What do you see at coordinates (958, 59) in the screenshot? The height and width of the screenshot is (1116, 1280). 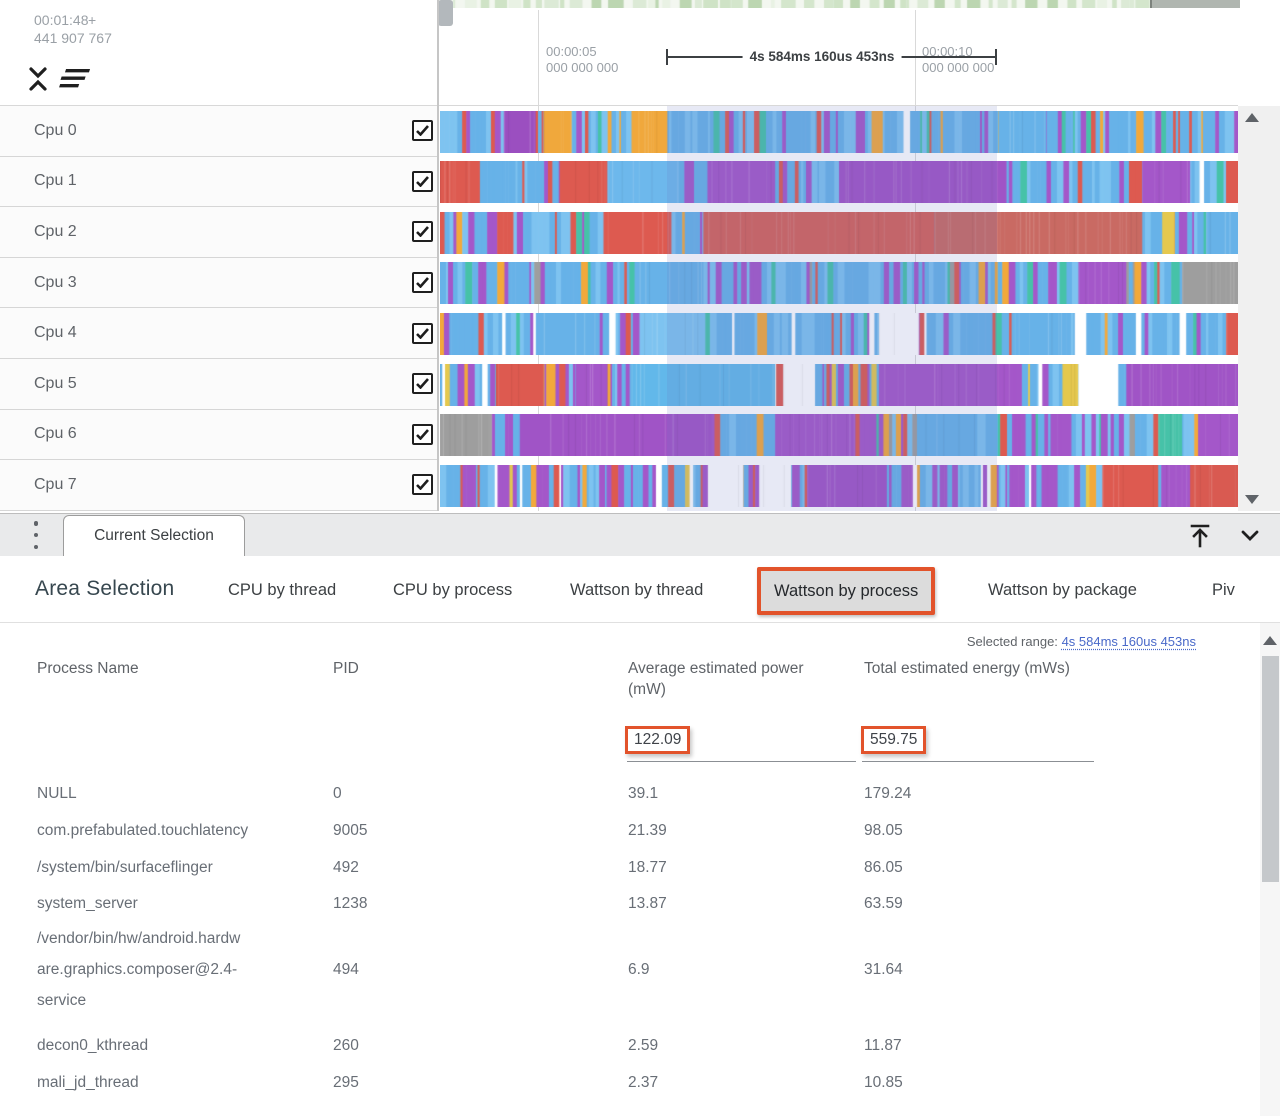 I see `timeline-tick: 00:00:10 000 000 000` at bounding box center [958, 59].